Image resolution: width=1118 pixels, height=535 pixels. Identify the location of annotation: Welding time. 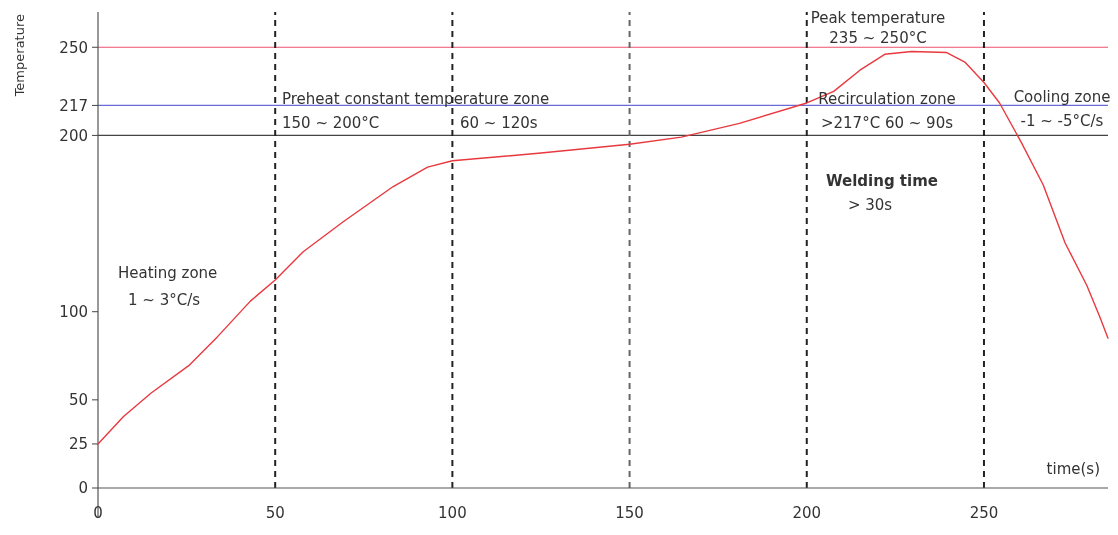
(882, 181).